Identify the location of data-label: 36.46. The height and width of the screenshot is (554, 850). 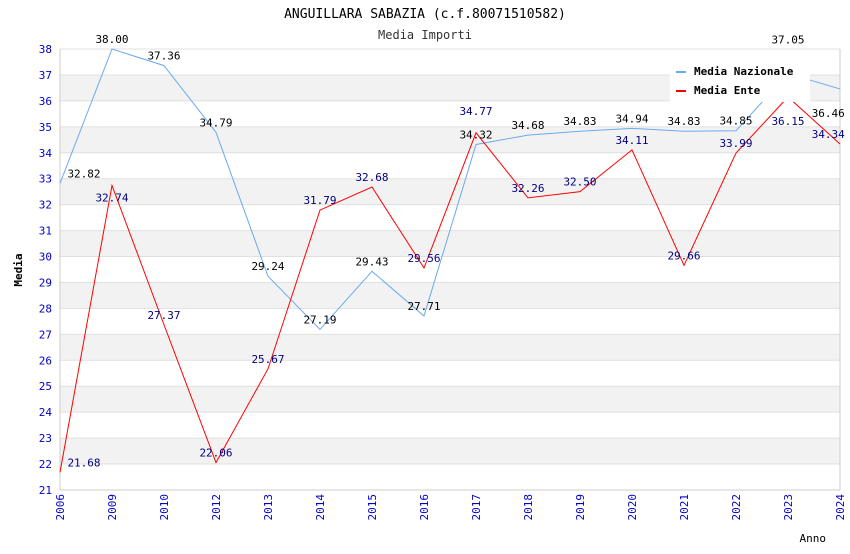
(828, 113).